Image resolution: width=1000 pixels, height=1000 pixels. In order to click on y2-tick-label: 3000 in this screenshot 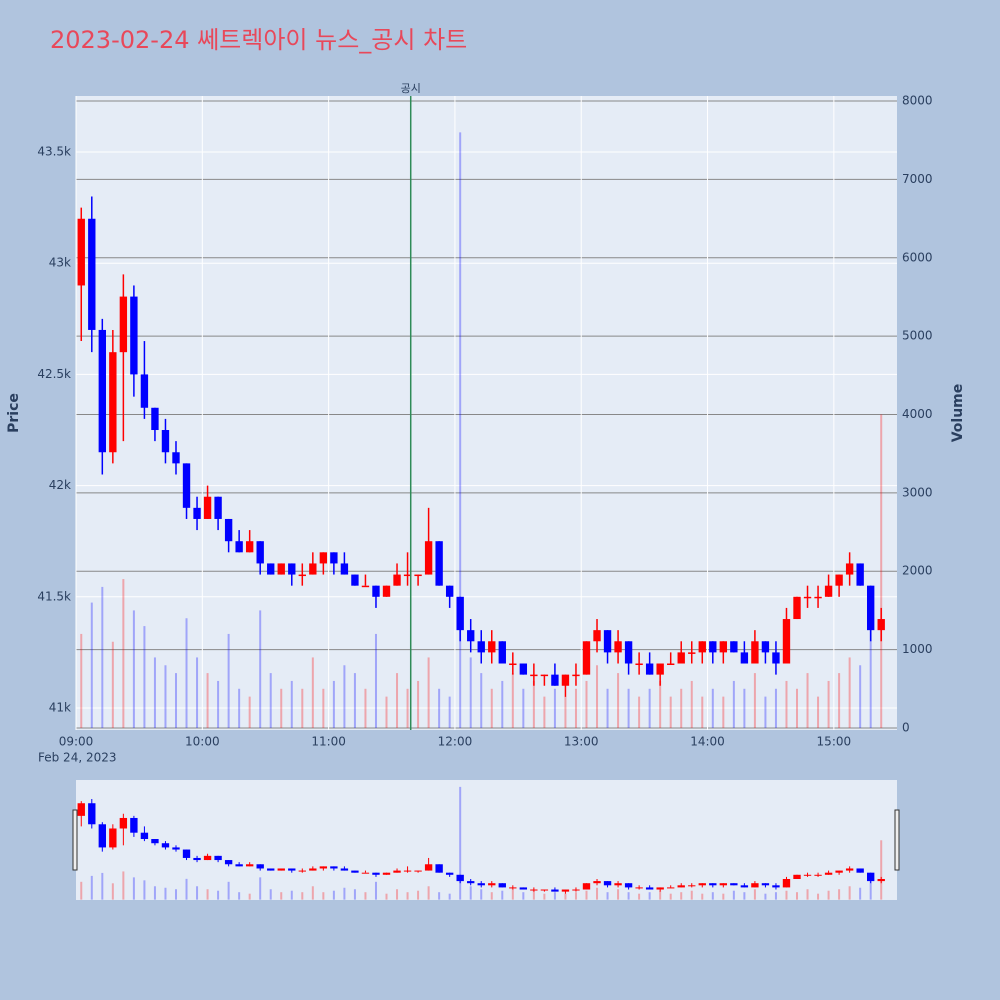, I will do `click(917, 492)`.